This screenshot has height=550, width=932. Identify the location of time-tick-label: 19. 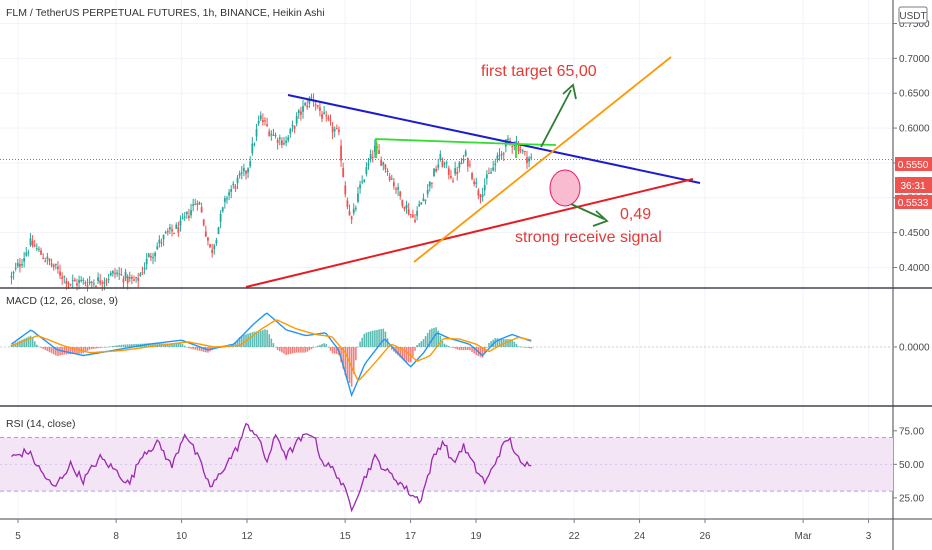
(476, 536).